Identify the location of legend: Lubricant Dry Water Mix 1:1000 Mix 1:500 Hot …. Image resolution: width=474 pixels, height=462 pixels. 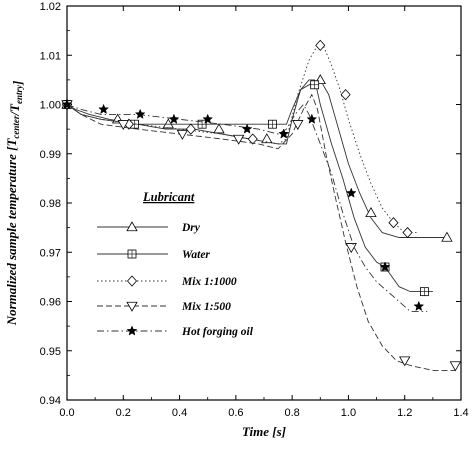
(175, 264).